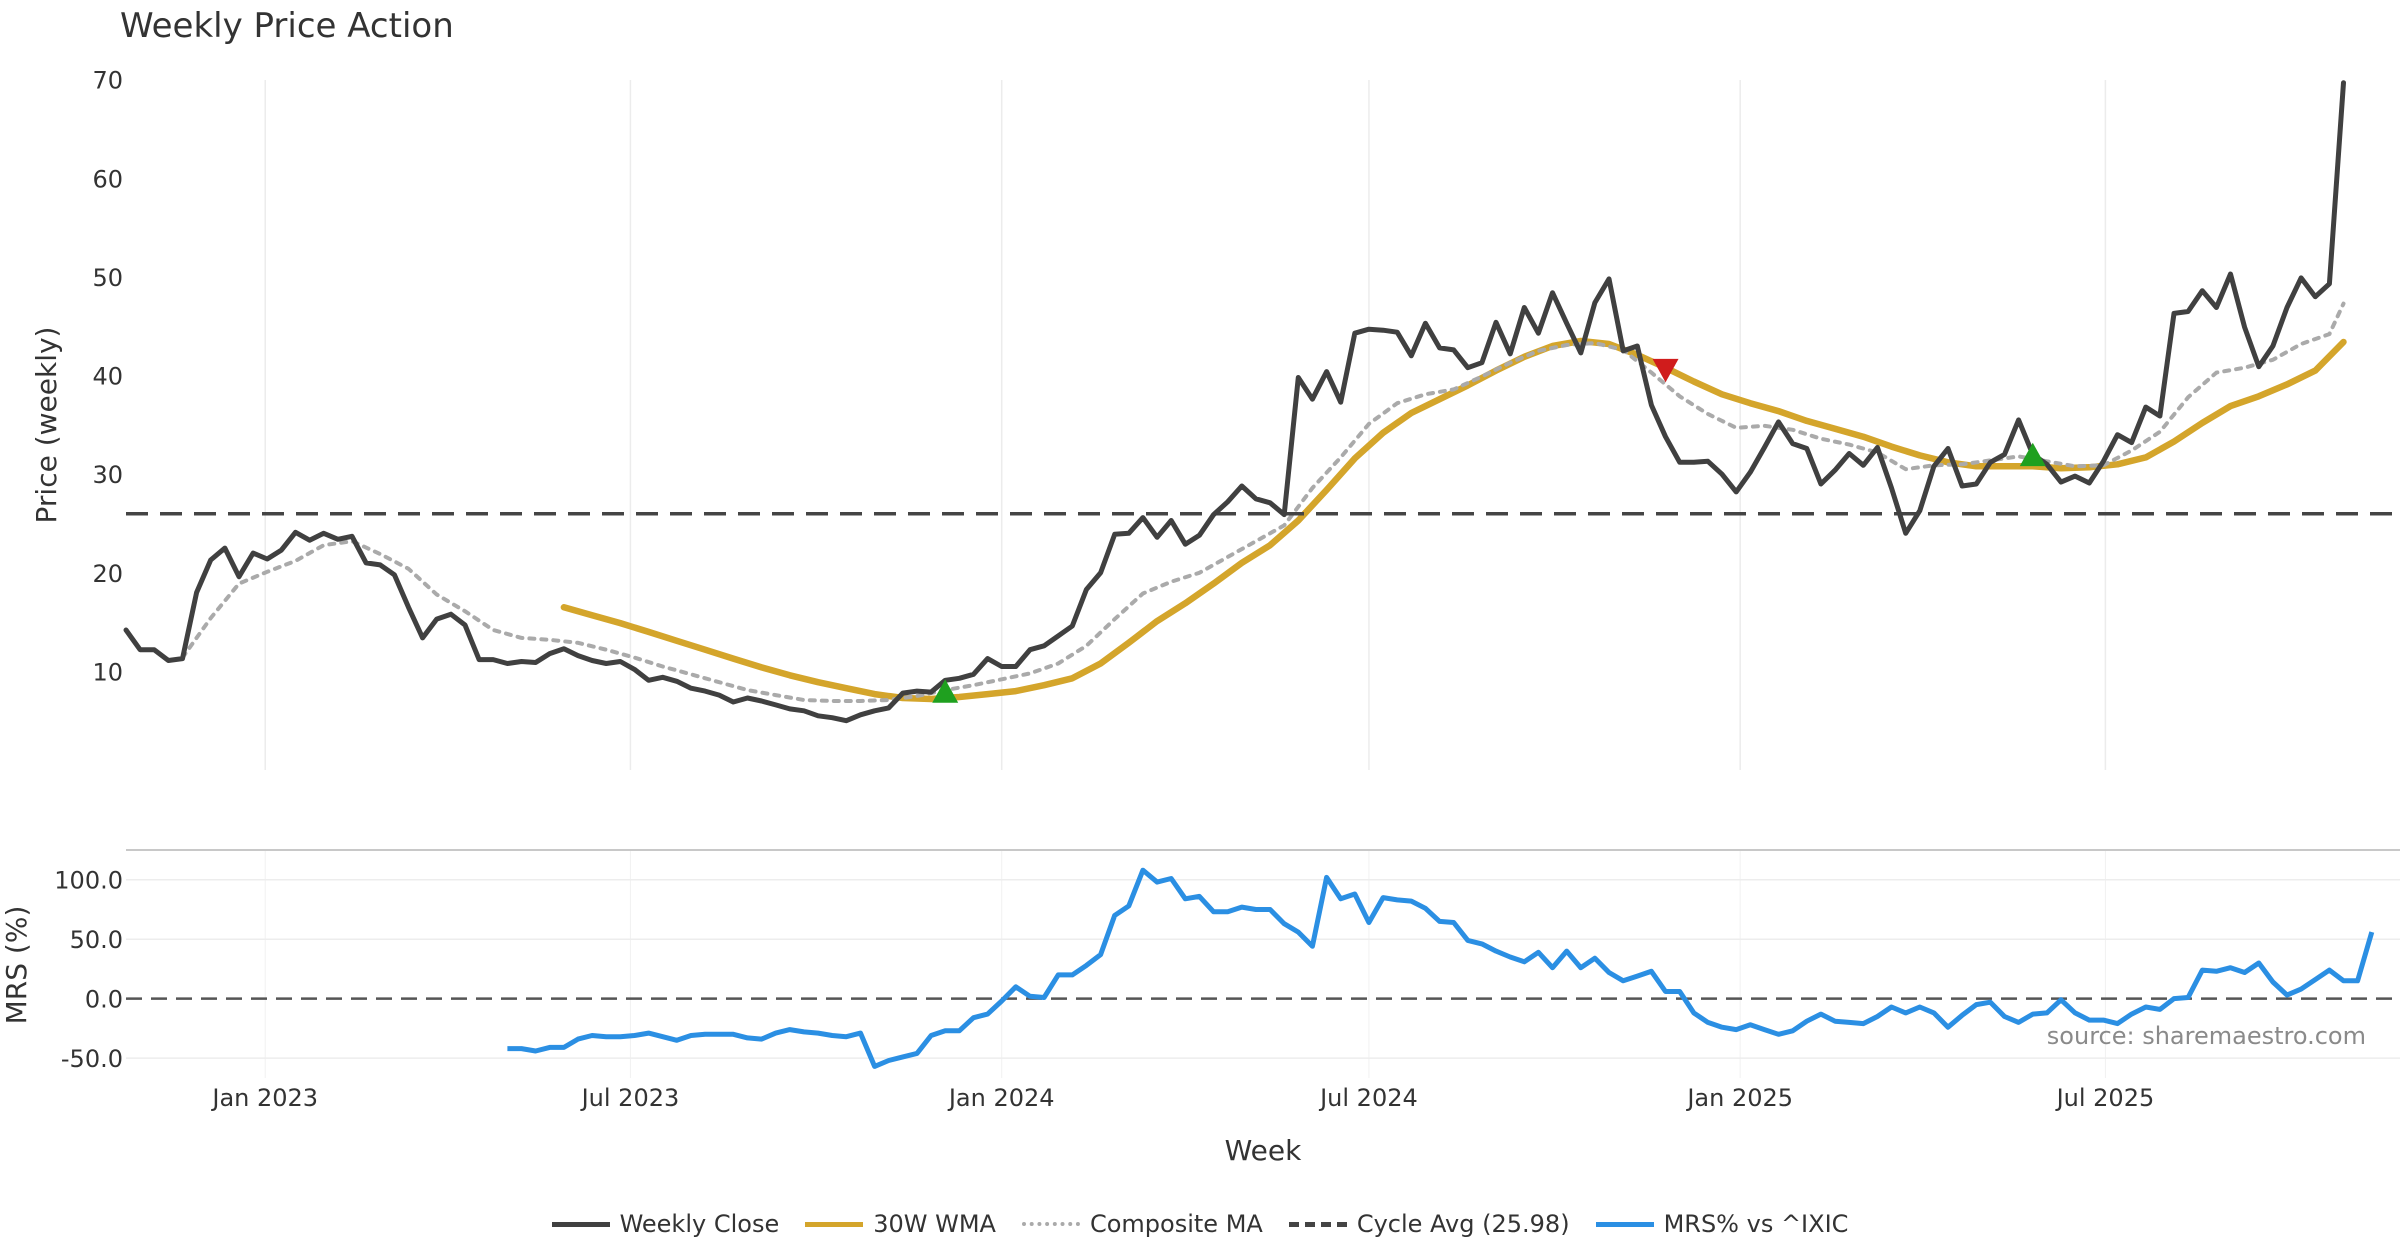  What do you see at coordinates (264, 1098) in the screenshot?
I see `x-tick-label: Jan 2023` at bounding box center [264, 1098].